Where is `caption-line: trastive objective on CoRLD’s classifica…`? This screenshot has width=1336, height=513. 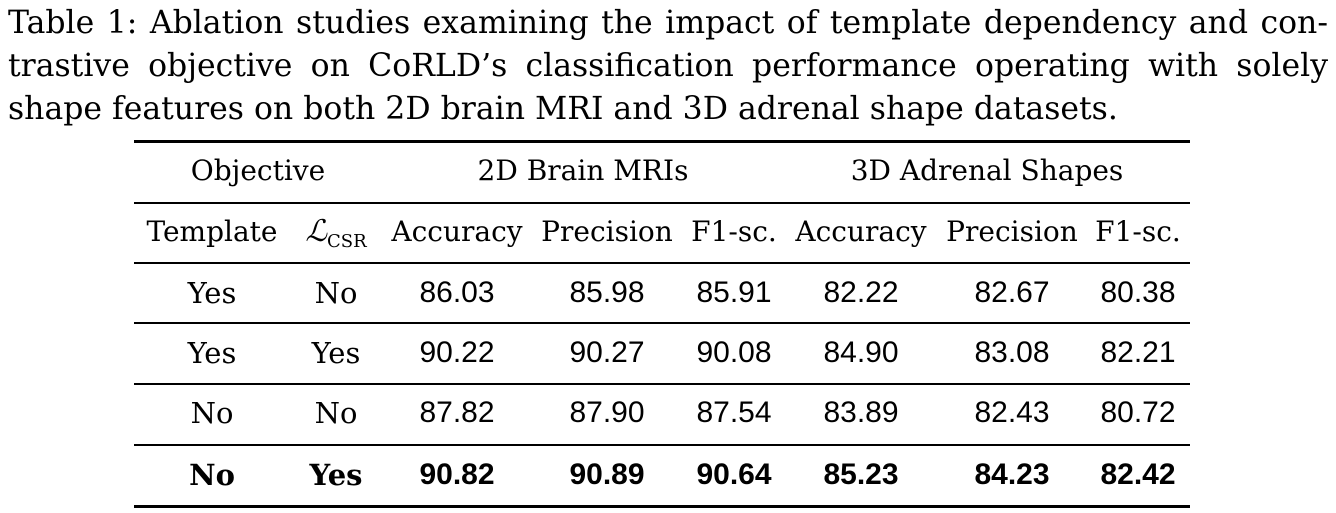
caption-line: trastive objective on CoRLD’s classifica… is located at coordinates (668, 66).